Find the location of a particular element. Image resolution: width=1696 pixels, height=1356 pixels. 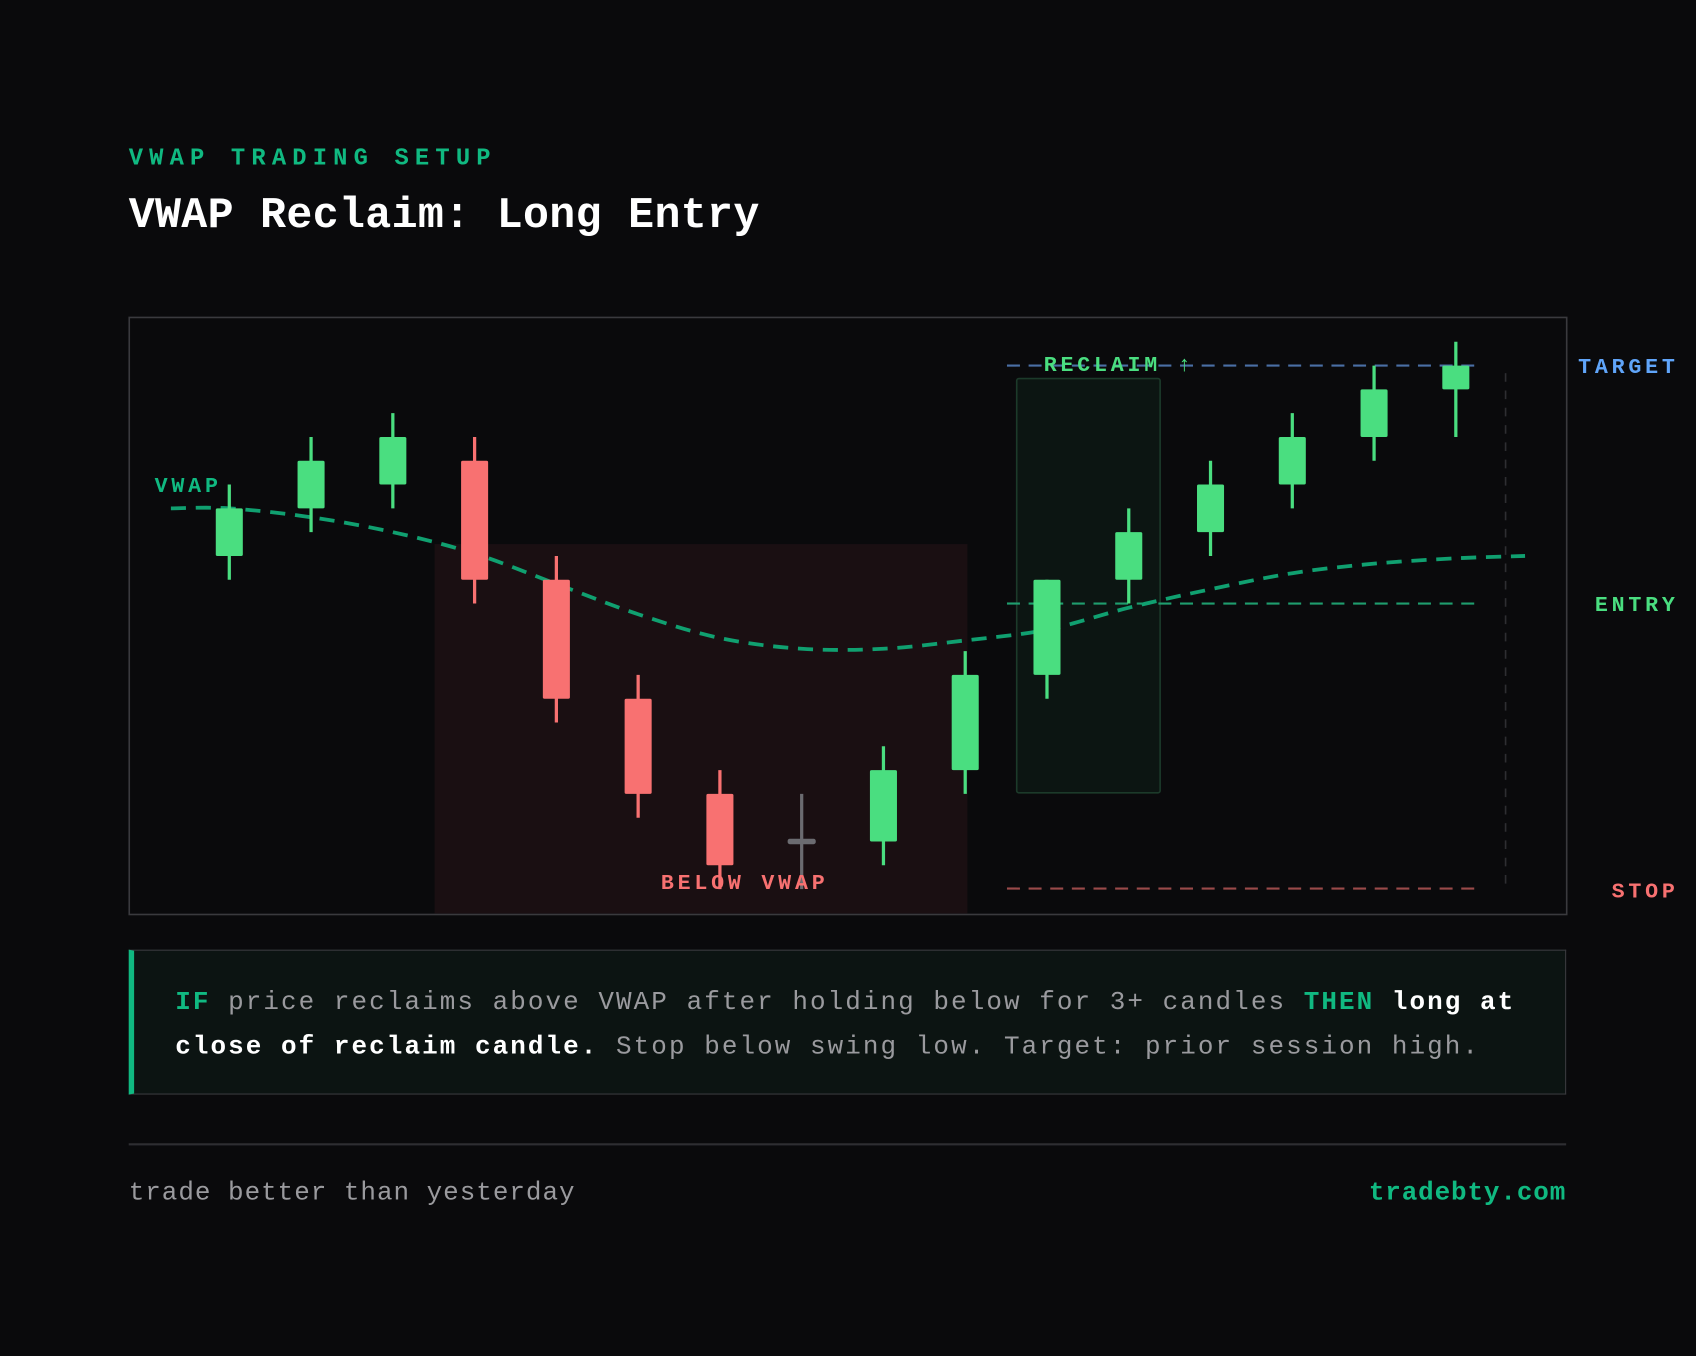

then-keyword: THEN is located at coordinates (1339, 1003).